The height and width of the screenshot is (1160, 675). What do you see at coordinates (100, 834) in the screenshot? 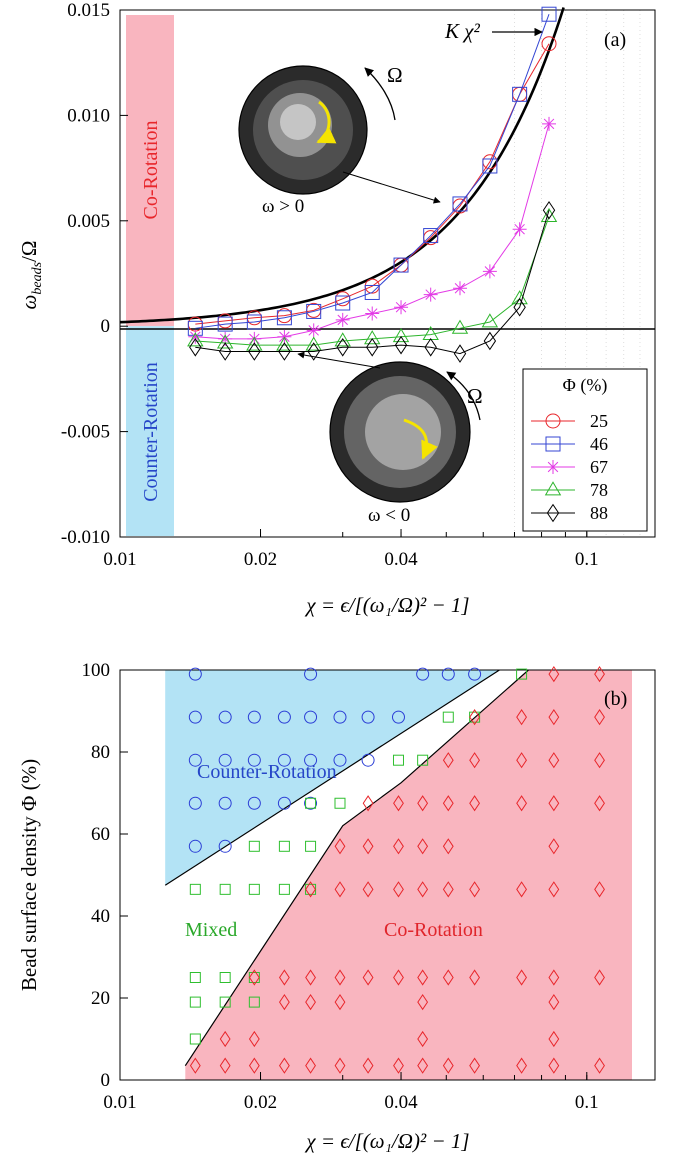
I see `y-tick-label: 60` at bounding box center [100, 834].